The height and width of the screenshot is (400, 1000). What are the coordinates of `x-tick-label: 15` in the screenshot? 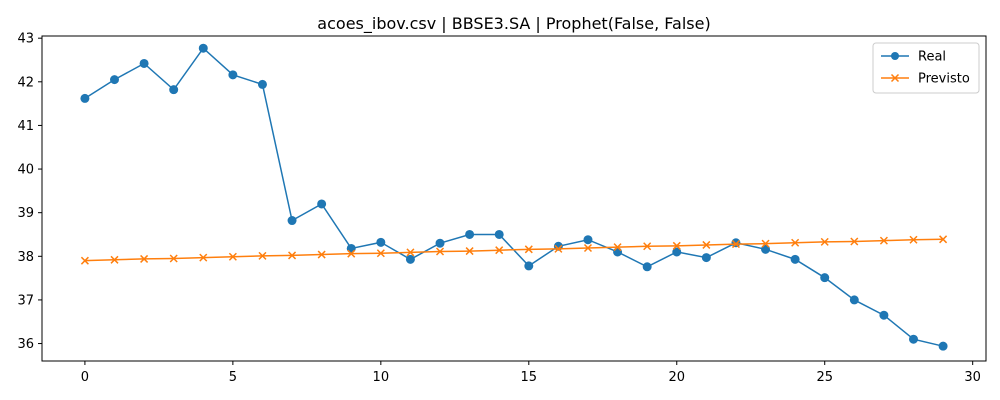 It's located at (529, 377).